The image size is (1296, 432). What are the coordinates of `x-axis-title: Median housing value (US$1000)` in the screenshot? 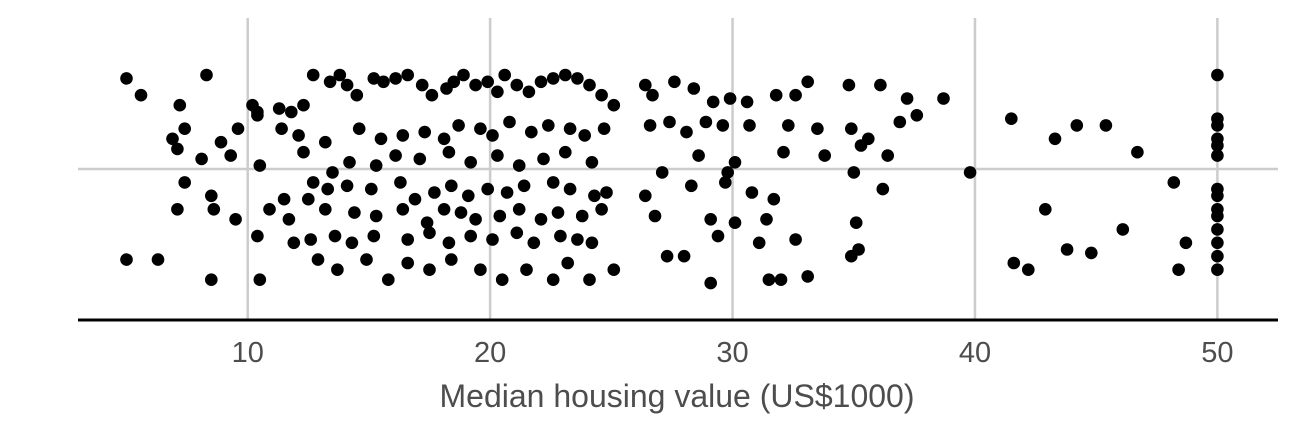 It's located at (677, 396).